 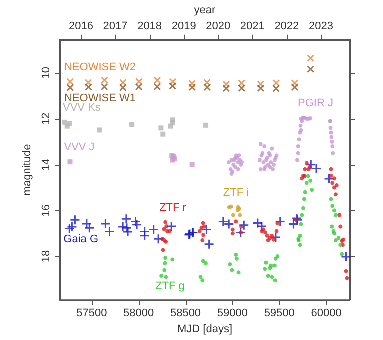 What do you see at coordinates (81, 26) in the screenshot?
I see `x2-tick-label: 2016` at bounding box center [81, 26].